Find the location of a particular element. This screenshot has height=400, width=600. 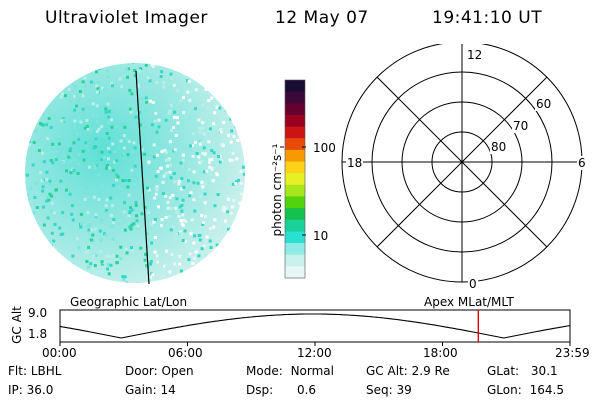

colorbar-unit-label: photon cm⁻²s⁻¹ is located at coordinates (277, 190).